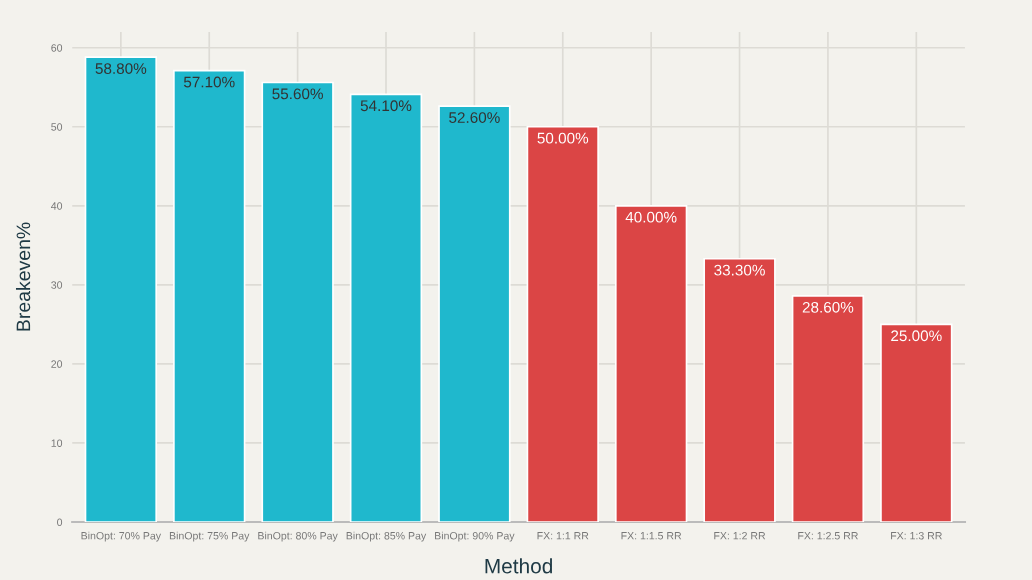 The image size is (1032, 580). I want to click on y-axis-title: Breakeven%, so click(23, 276).